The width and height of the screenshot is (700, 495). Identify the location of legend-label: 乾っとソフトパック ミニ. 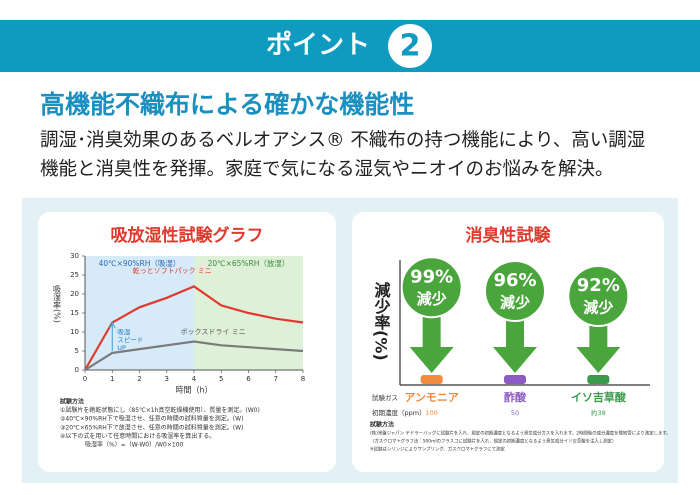
(172, 270).